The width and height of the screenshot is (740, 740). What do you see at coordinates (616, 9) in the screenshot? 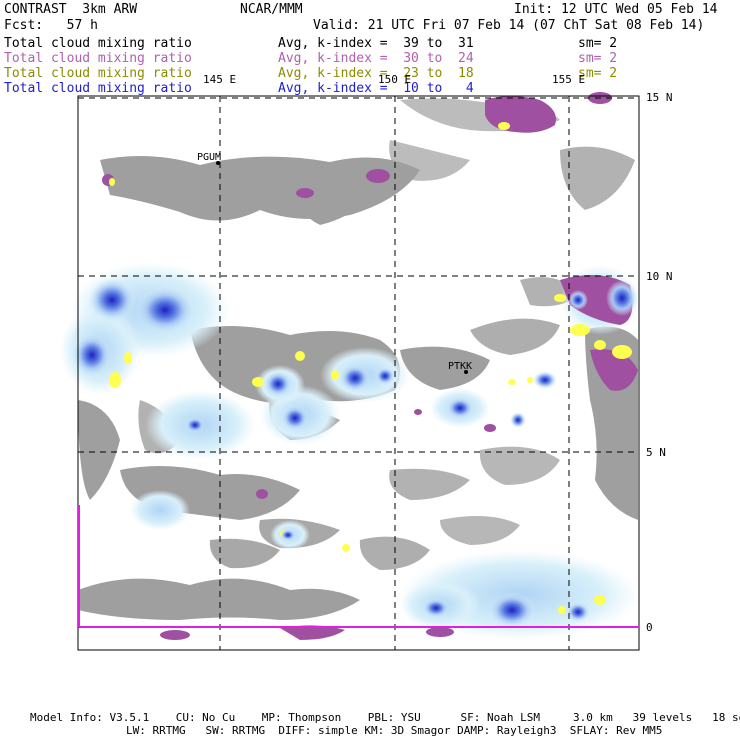
I see `init-time: Init: 12 UTC Wed 05 Feb 14` at bounding box center [616, 9].